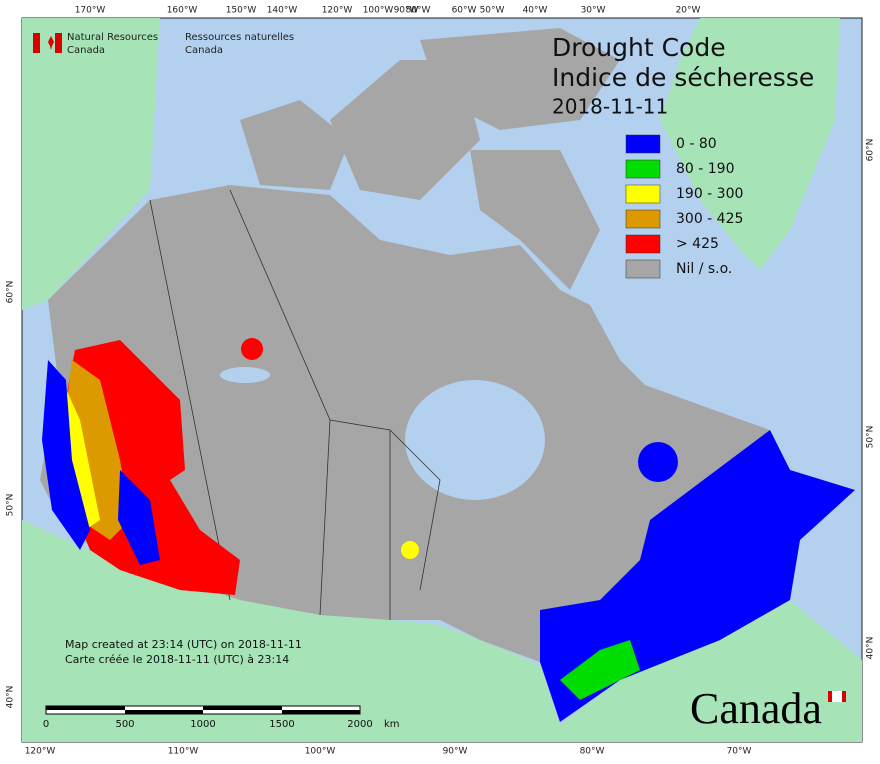  What do you see at coordinates (593, 11) in the screenshot?
I see `graticule-label: 30°W` at bounding box center [593, 11].